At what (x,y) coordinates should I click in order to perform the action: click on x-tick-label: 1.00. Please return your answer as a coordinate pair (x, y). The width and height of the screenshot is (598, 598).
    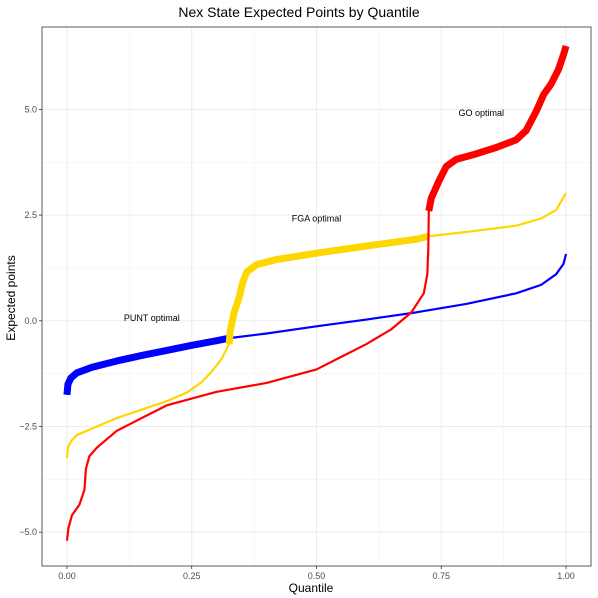
    Looking at the image, I should click on (566, 576).